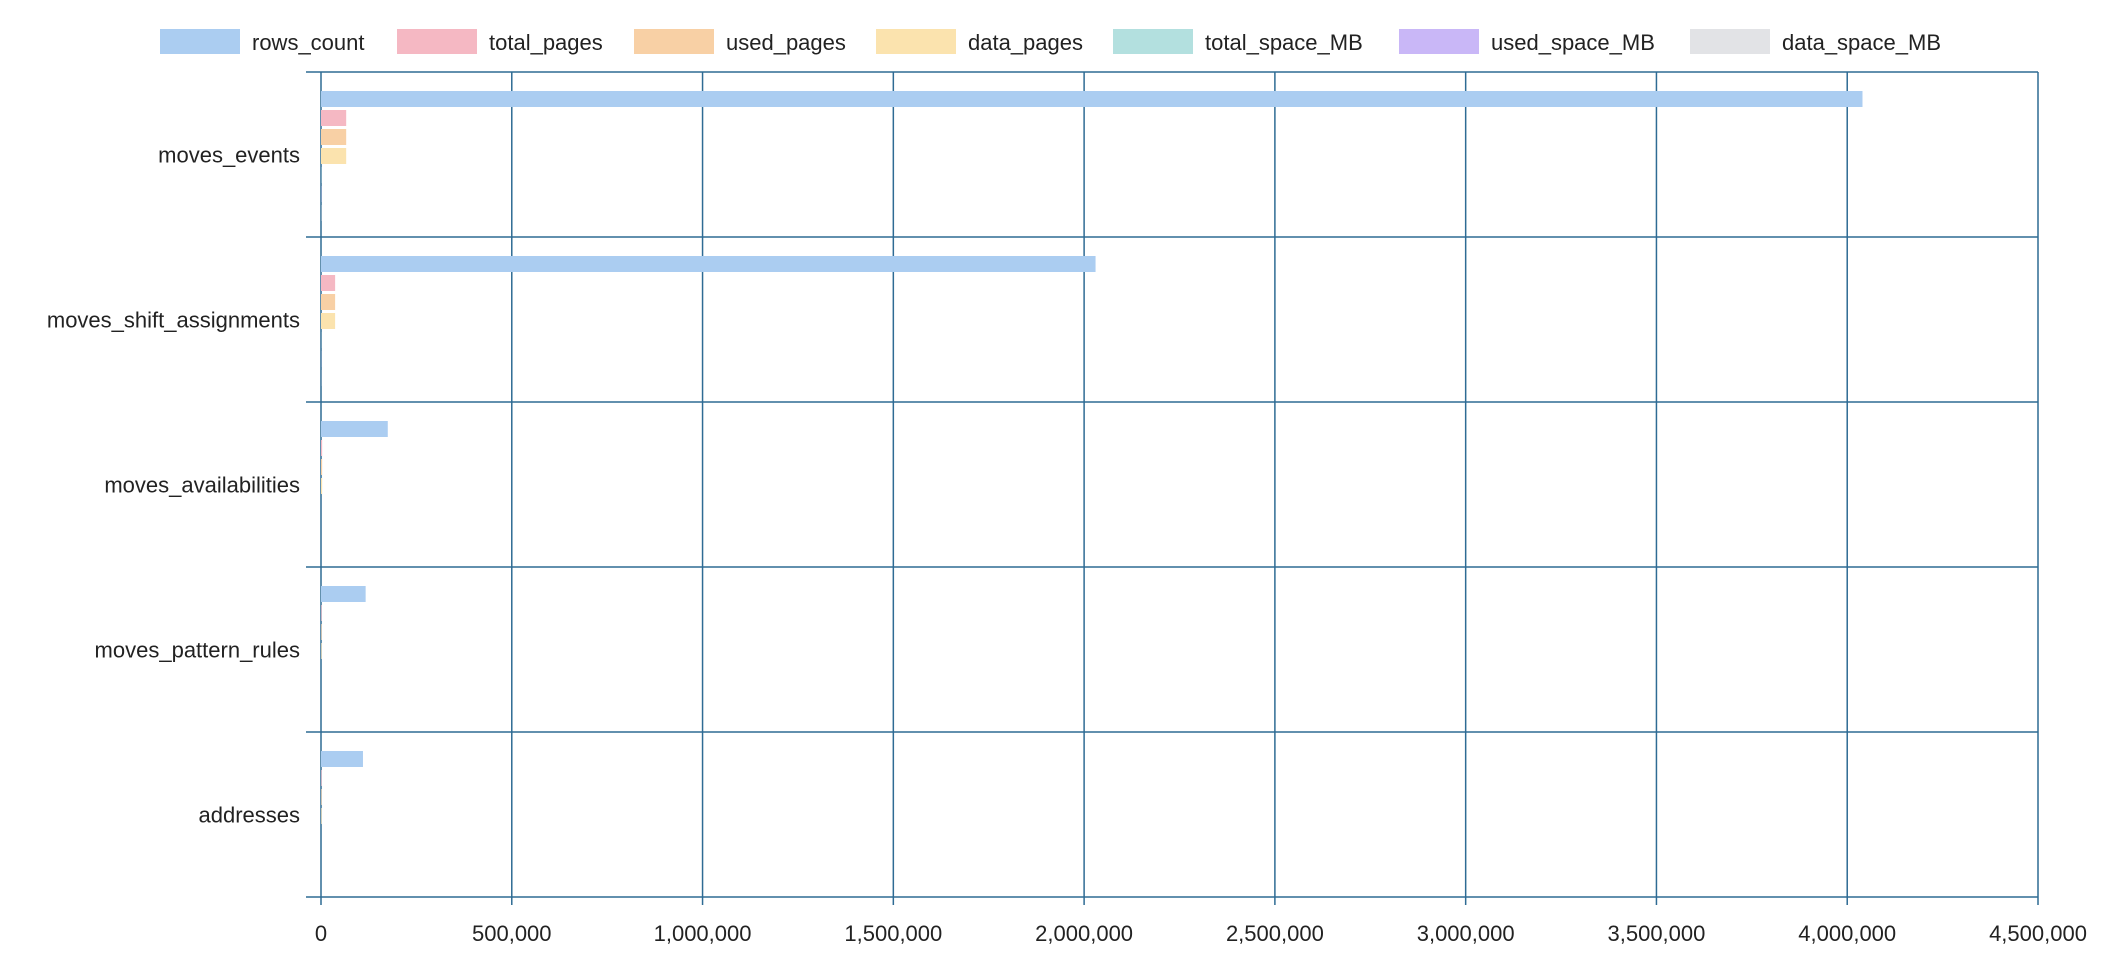  Describe the element at coordinates (703, 933) in the screenshot. I see `x-tick-label-2: 1,000,000` at that location.